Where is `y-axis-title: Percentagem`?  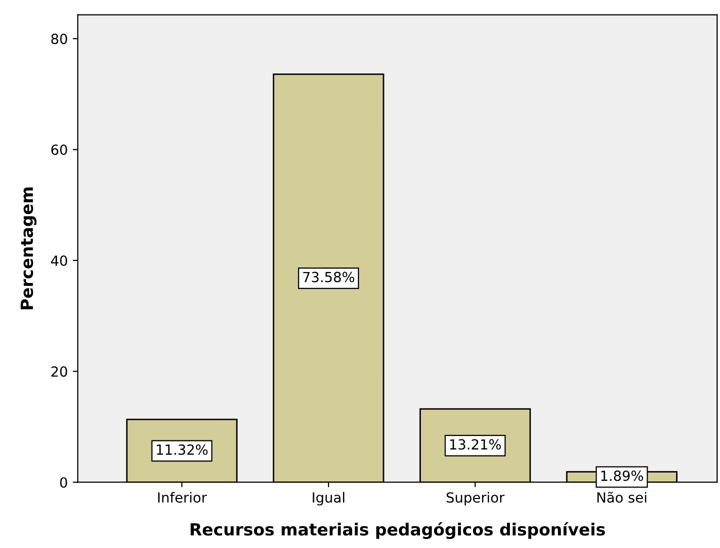
y-axis-title: Percentagem is located at coordinates (28, 249).